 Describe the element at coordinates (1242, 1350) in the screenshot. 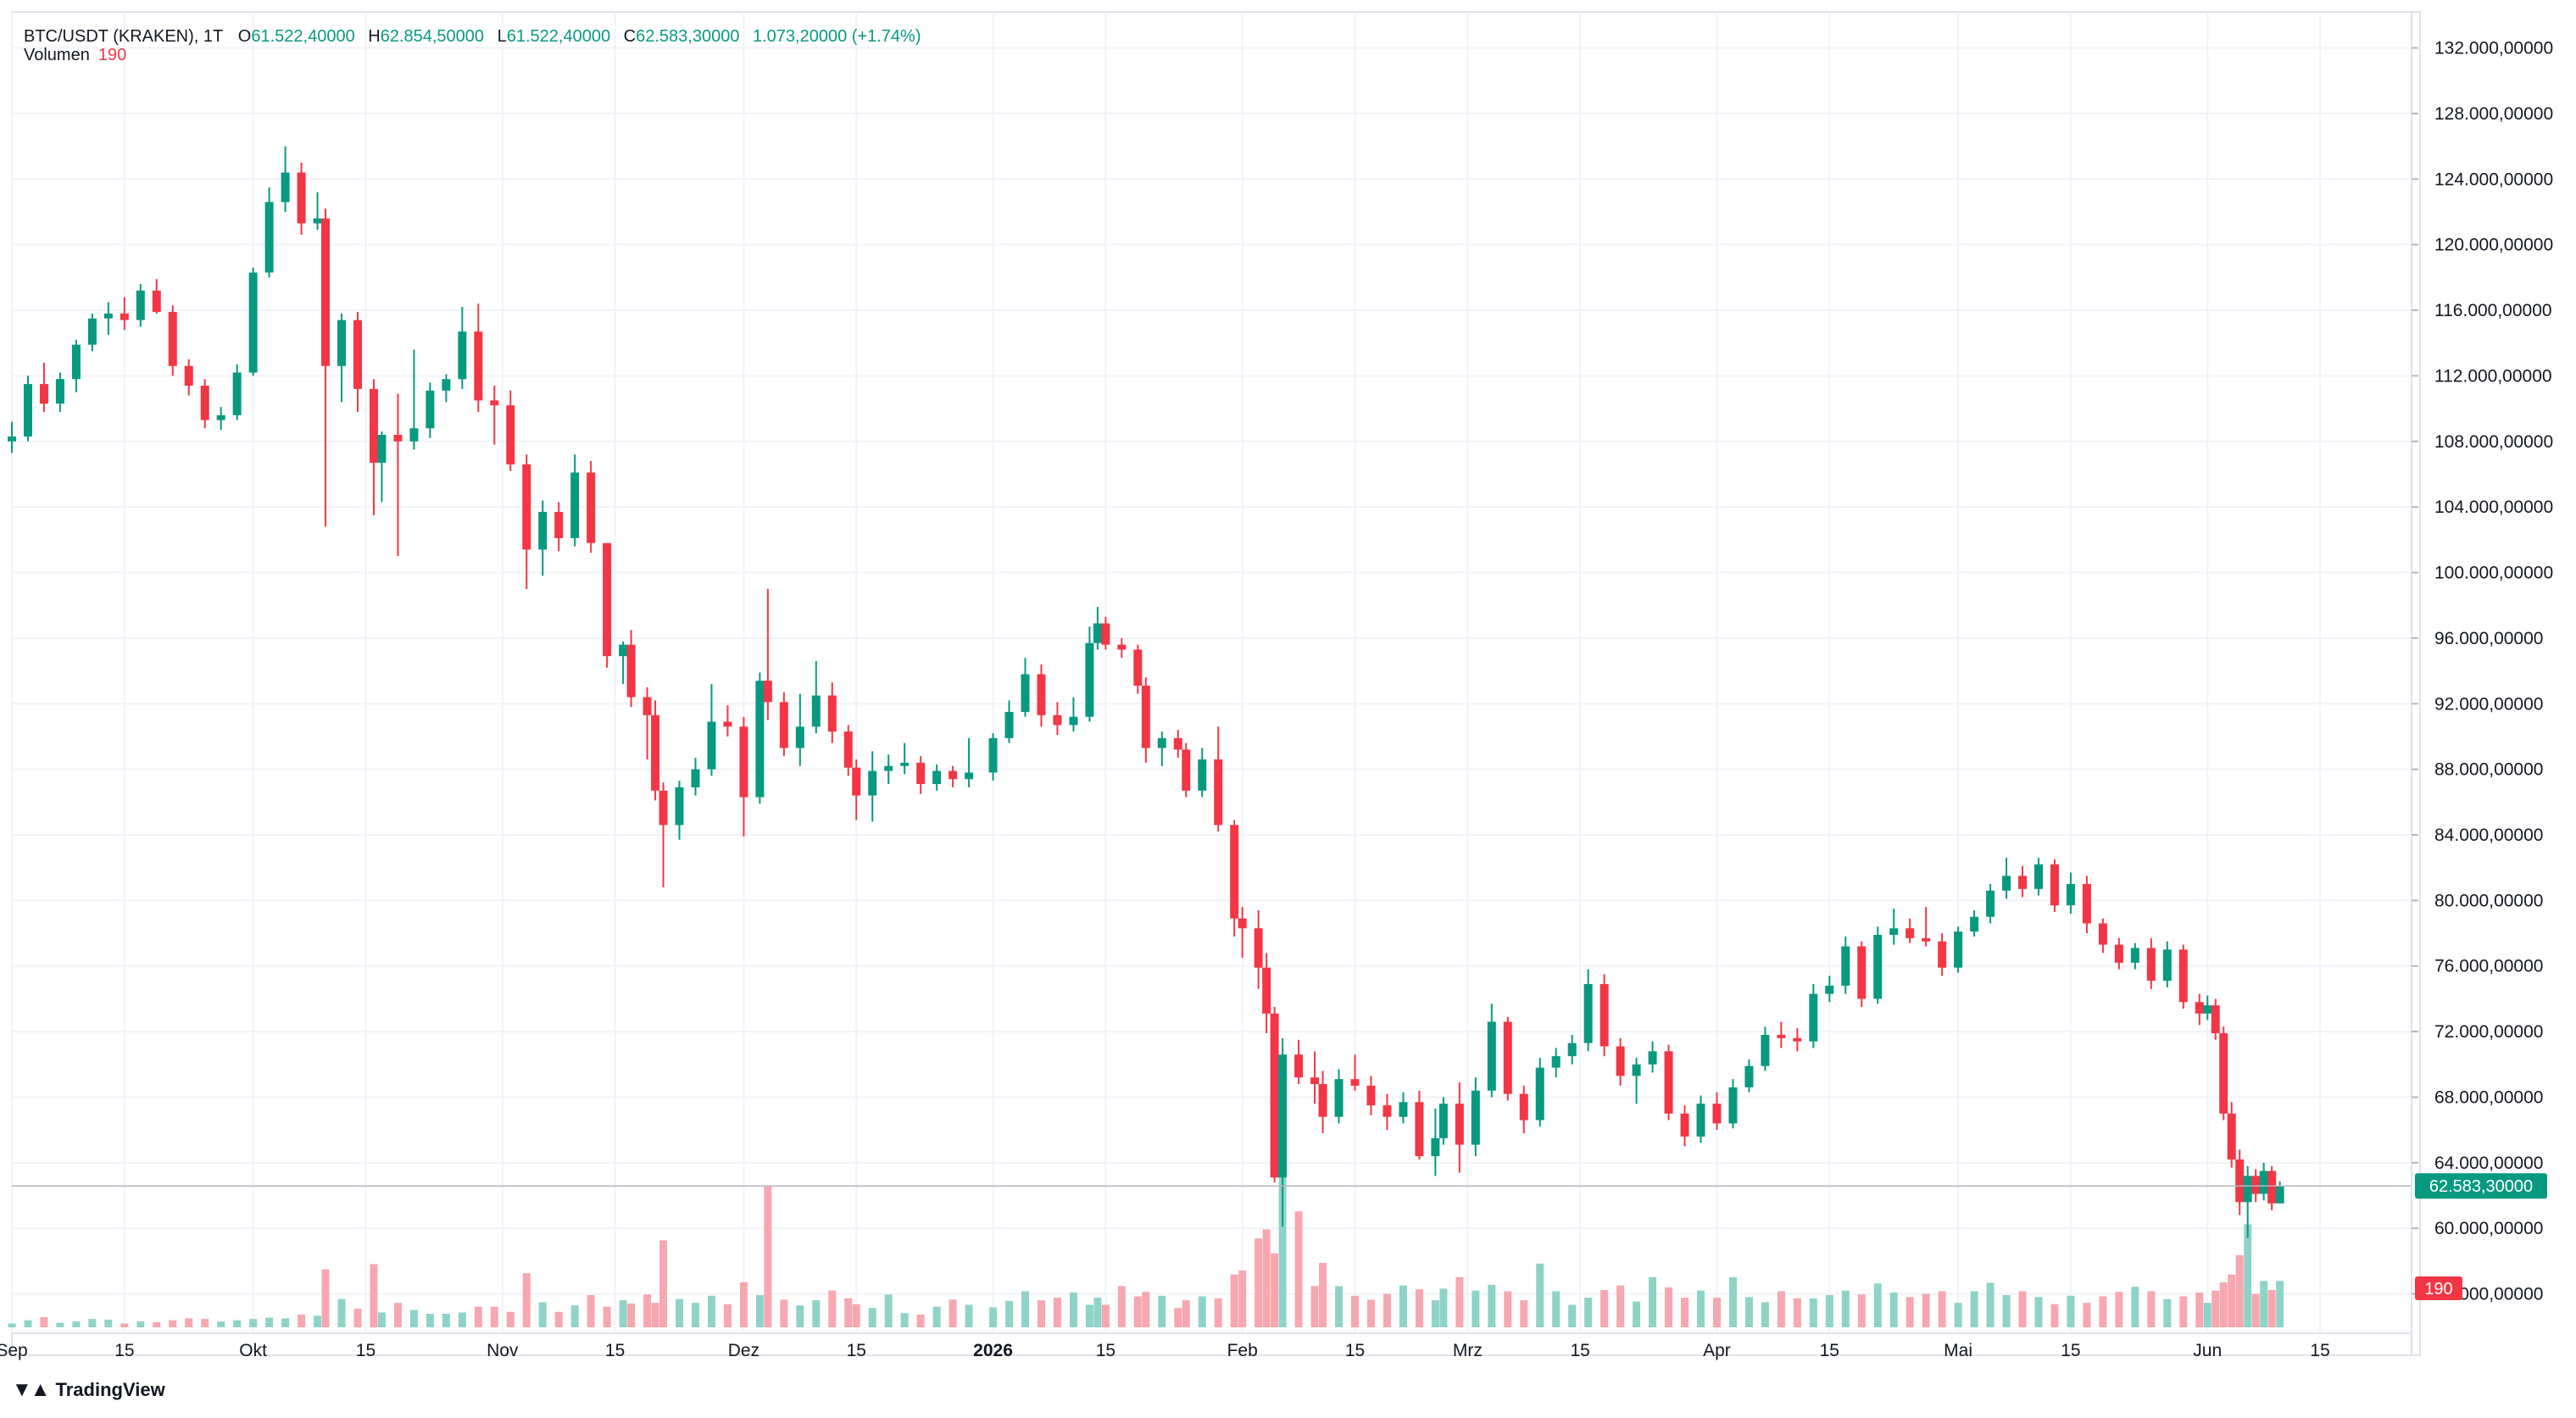

I see `x-tick-label: Feb` at that location.